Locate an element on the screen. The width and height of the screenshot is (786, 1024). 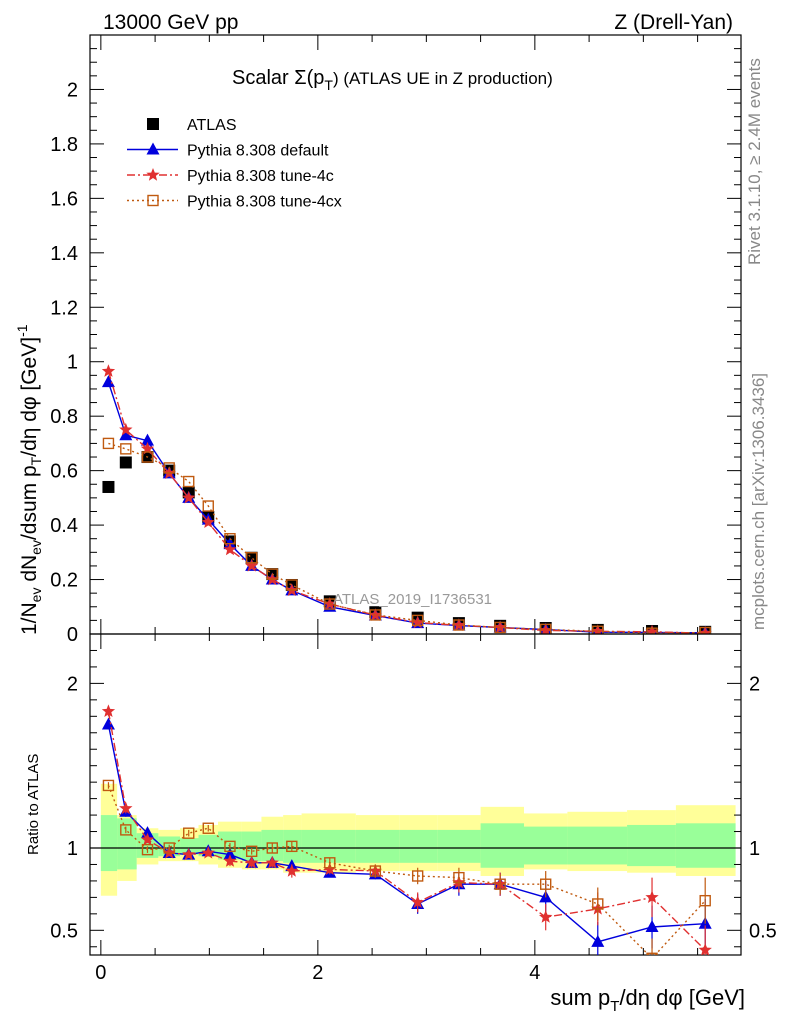
ratio-y-tick-label-right: 2 is located at coordinates (754, 684).